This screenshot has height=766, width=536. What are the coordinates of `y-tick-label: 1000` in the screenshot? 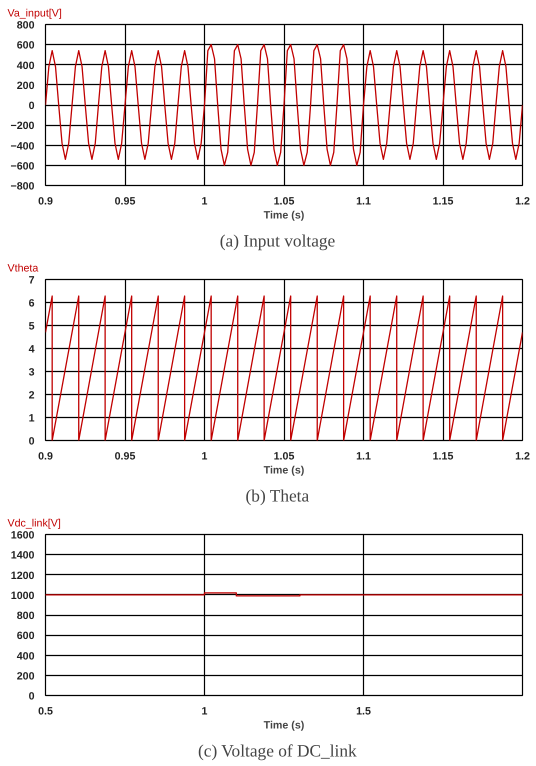 It's located at (22, 596).